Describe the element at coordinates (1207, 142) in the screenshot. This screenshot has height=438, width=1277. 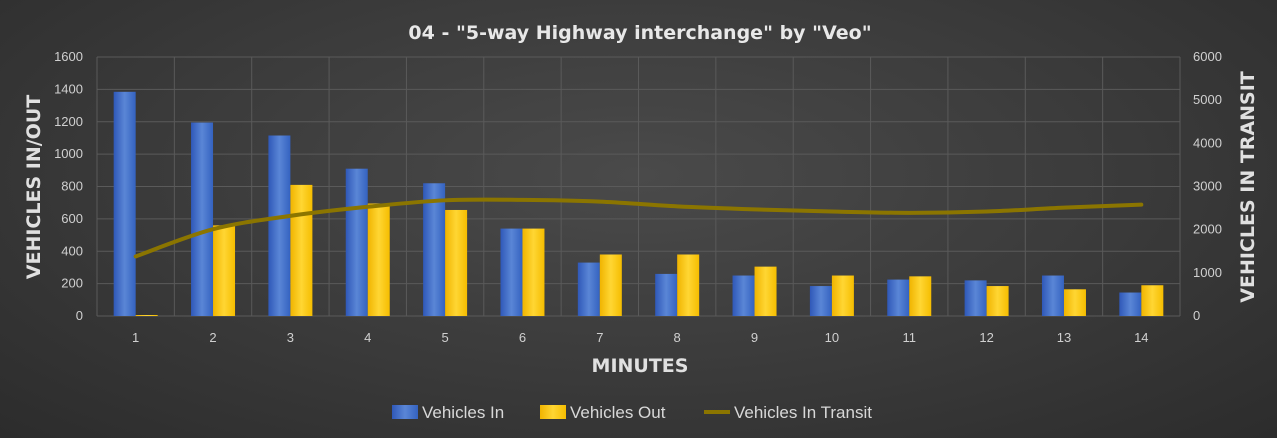
I see `y2-tick-label: 4000` at that location.